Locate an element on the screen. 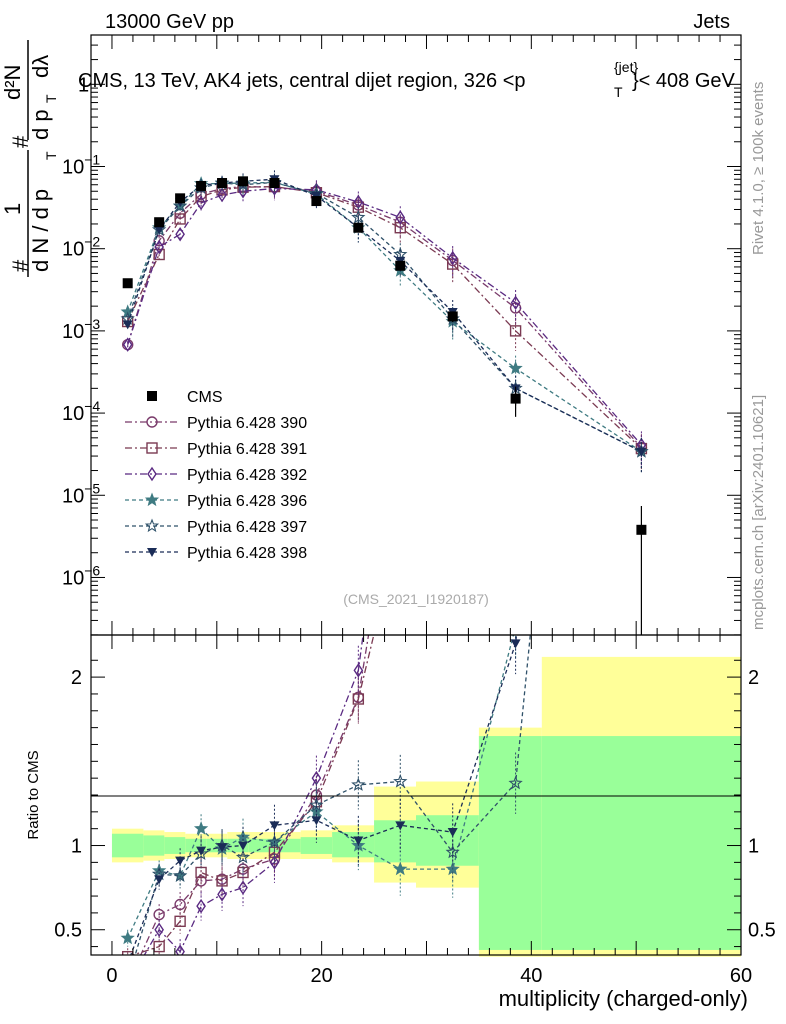  ylabel-hash-2: # is located at coordinates (20, 141).